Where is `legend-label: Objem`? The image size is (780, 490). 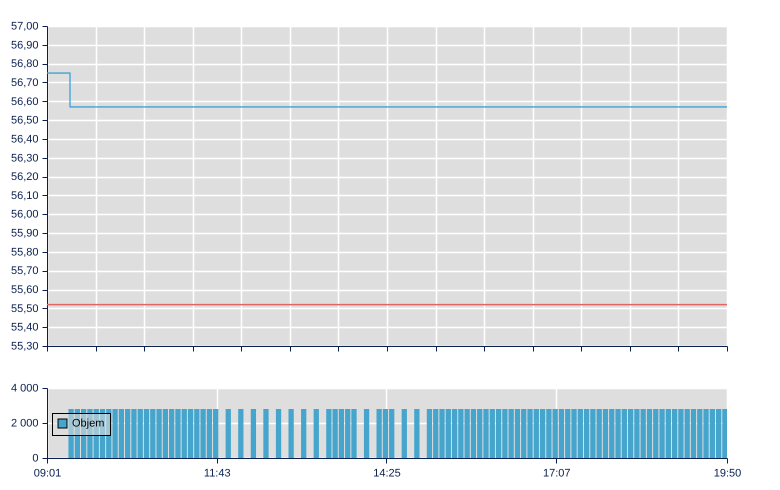 legend-label: Objem is located at coordinates (88, 424).